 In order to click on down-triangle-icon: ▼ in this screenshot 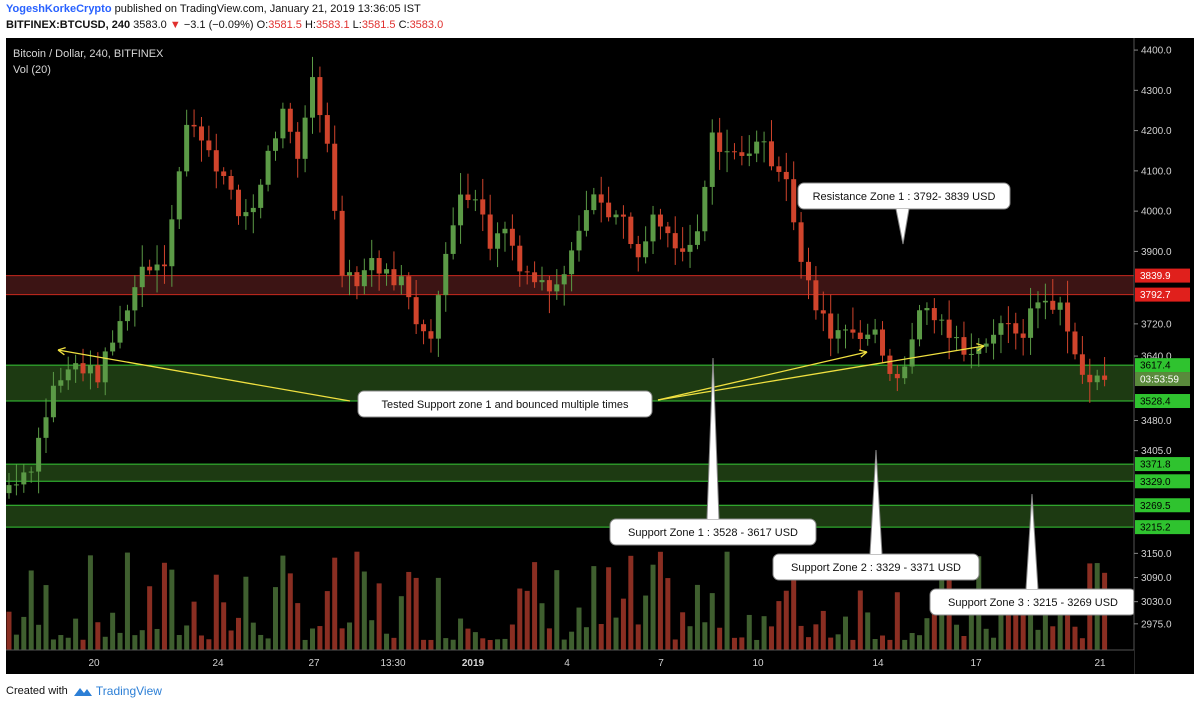, I will do `click(175, 25)`.